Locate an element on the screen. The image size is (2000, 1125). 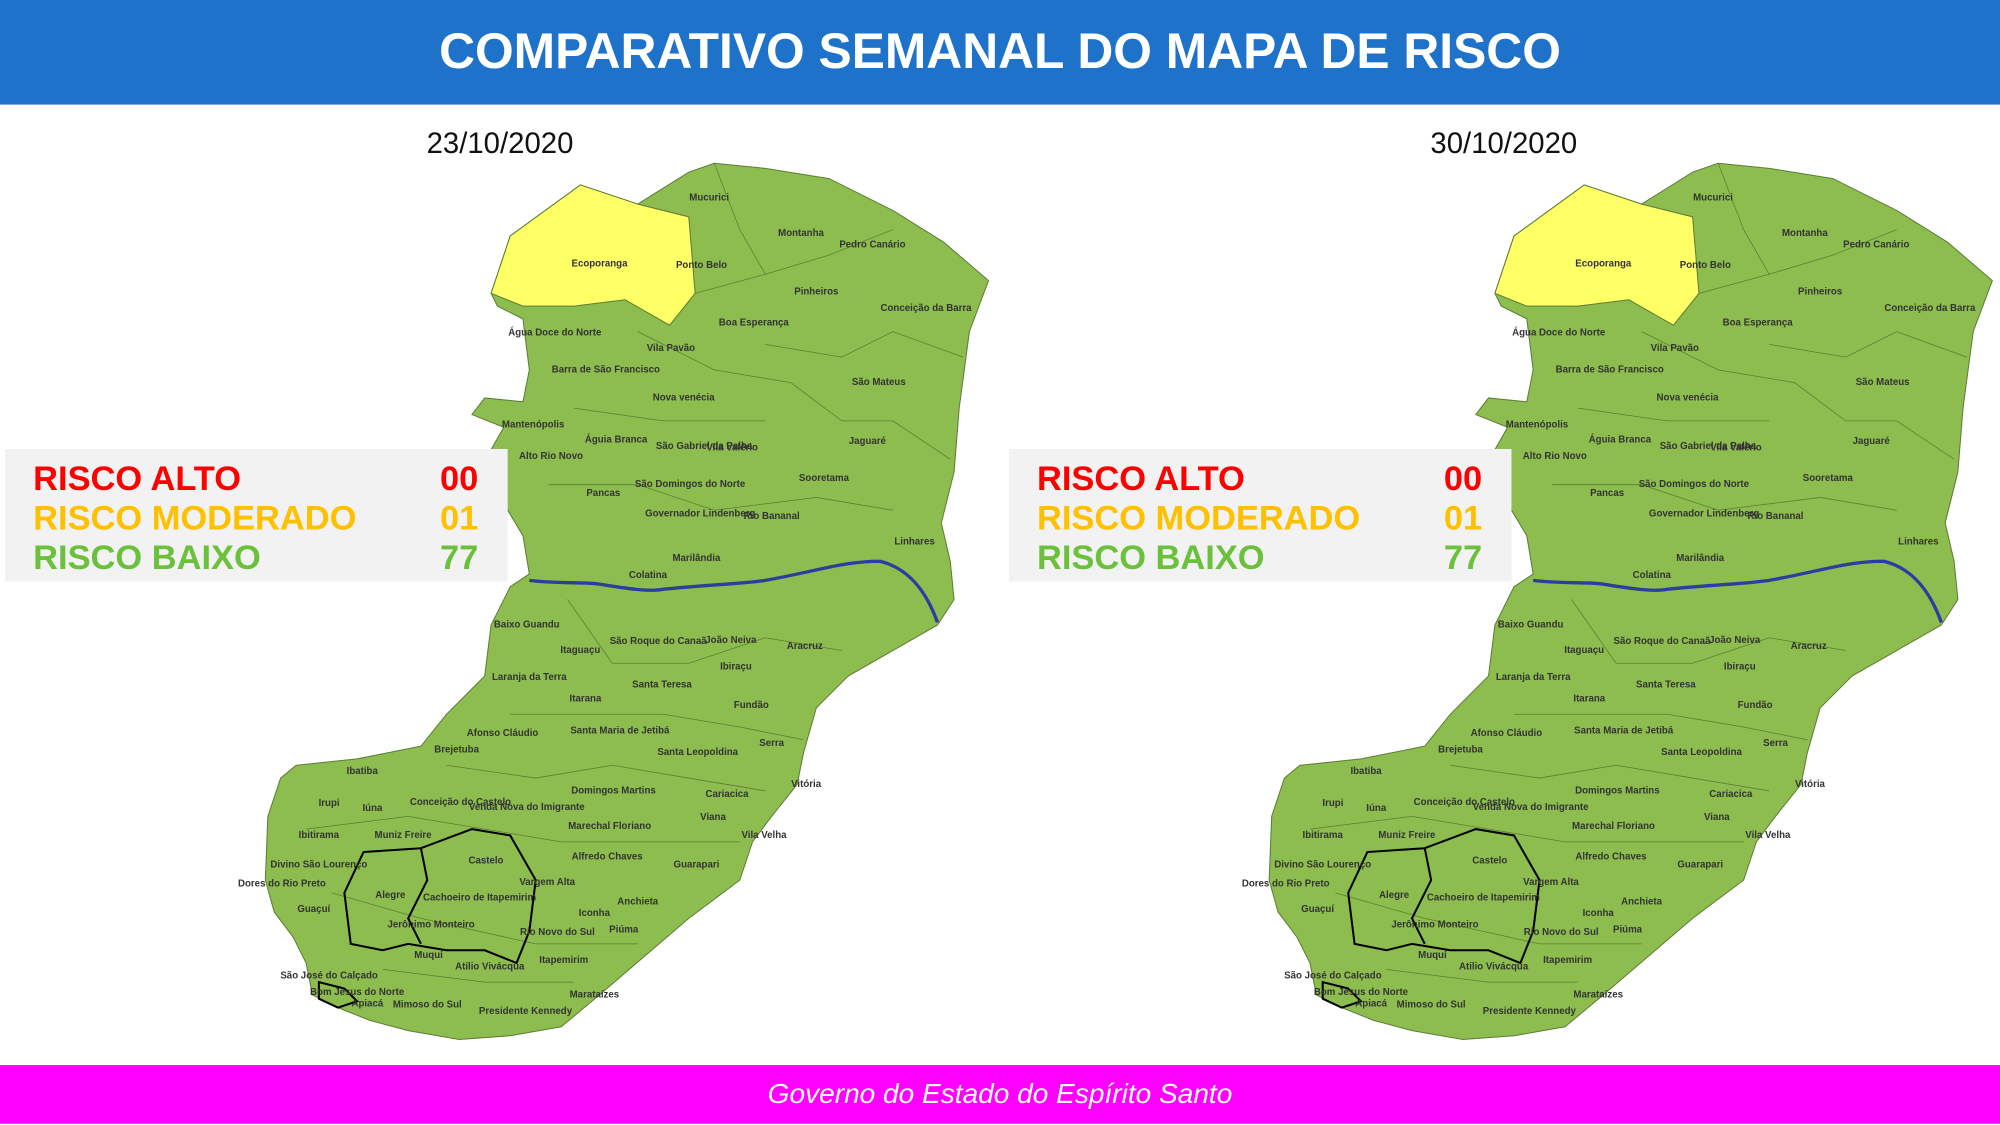
municipality-label: Sooretama is located at coordinates (824, 478).